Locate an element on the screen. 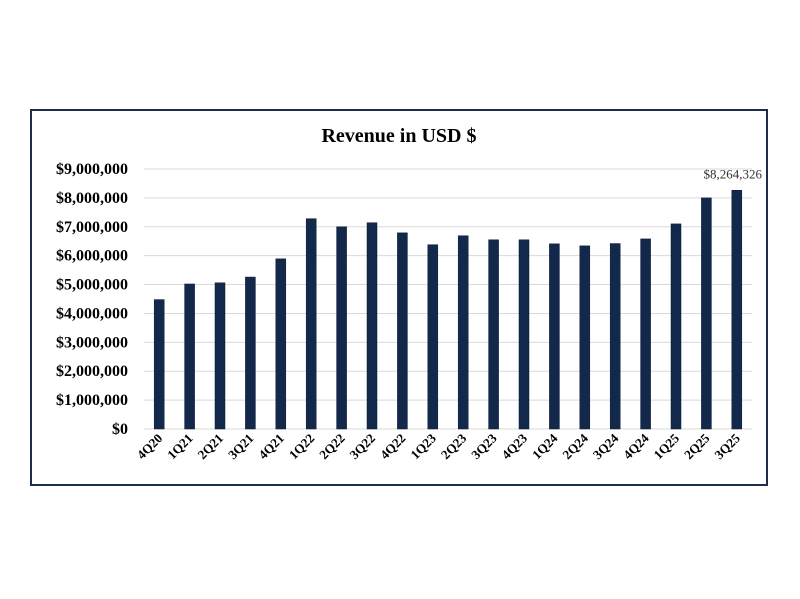 The height and width of the screenshot is (599, 800). y-tick-label: $9,000,000 is located at coordinates (92, 169).